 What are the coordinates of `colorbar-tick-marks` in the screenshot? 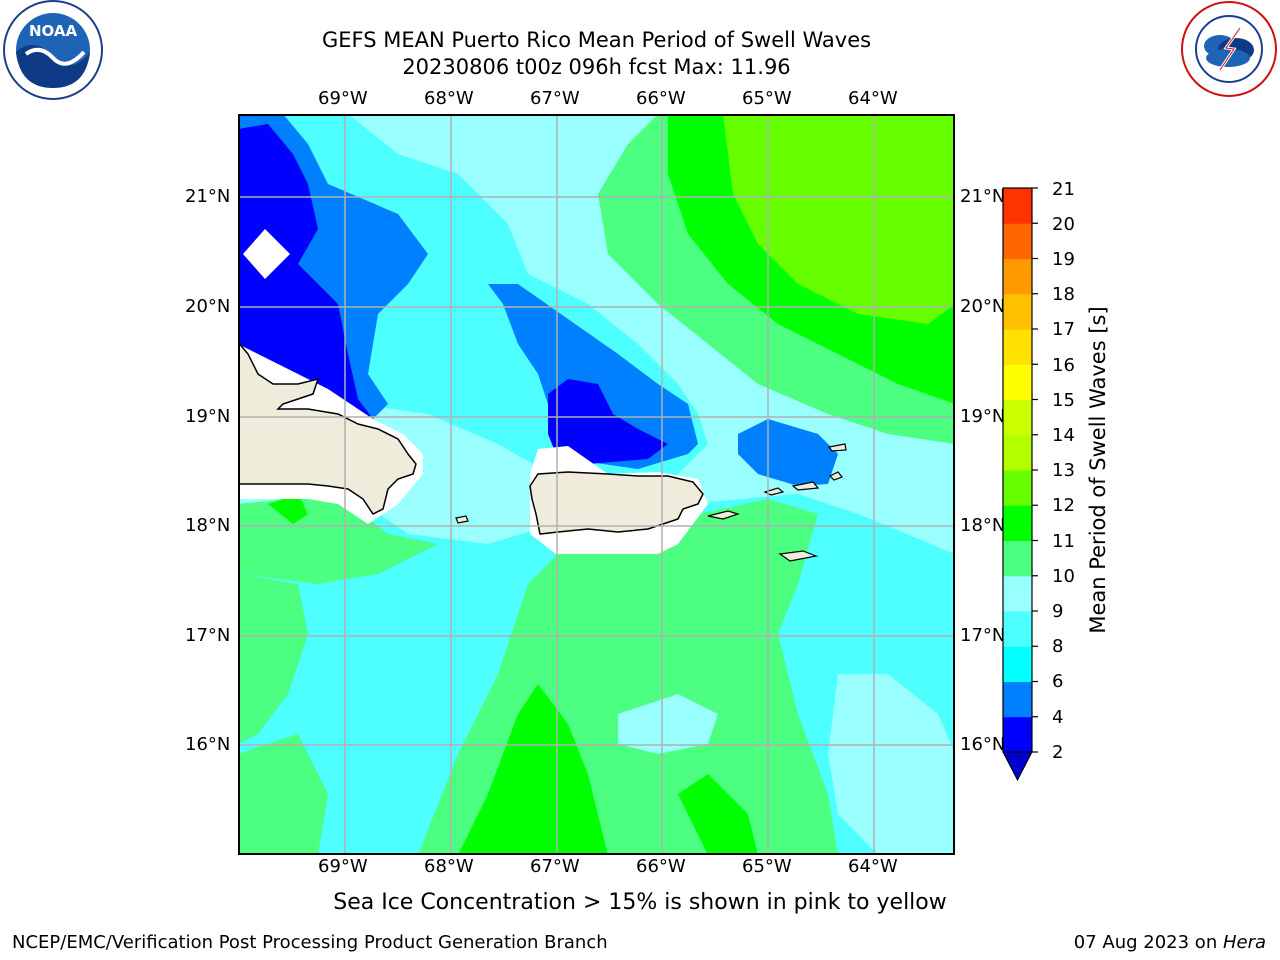 It's located at (1035, 470).